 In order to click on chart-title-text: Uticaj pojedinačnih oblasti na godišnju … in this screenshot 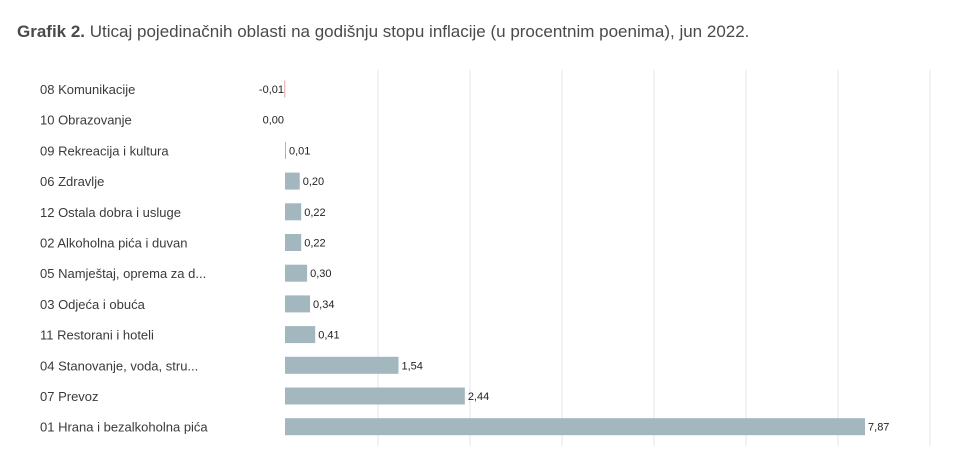, I will do `click(419, 31)`.